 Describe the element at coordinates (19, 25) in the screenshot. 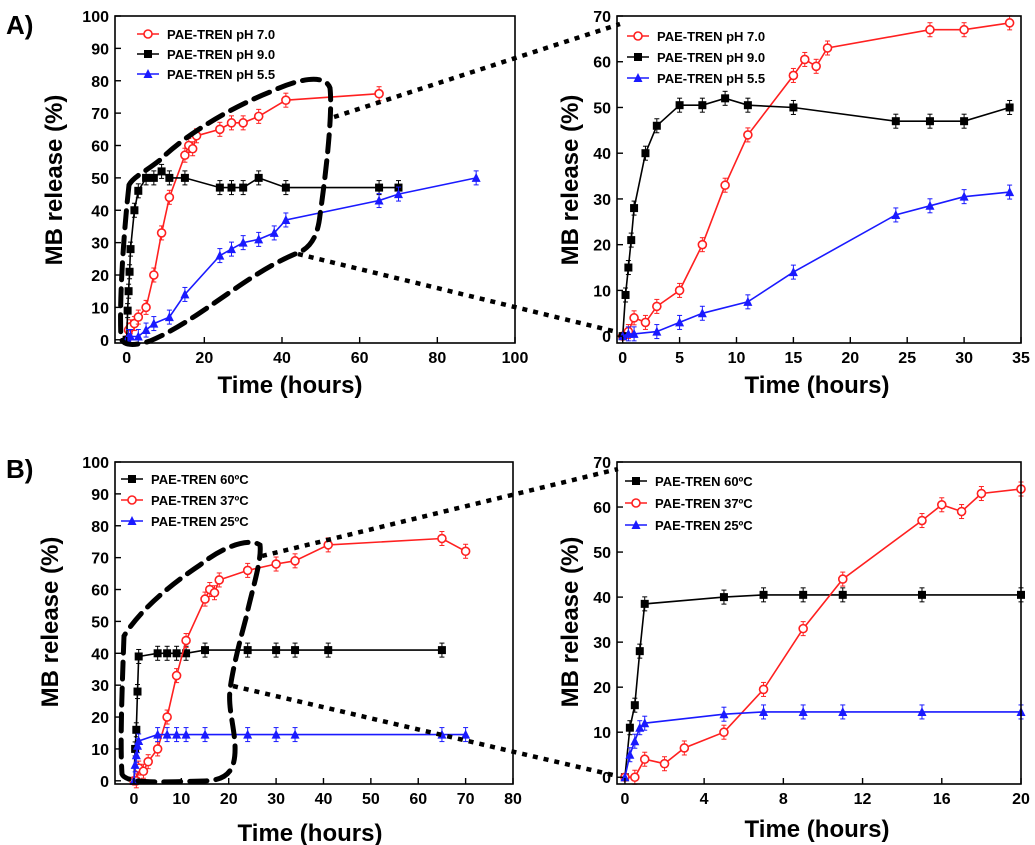

I see `panel-label-a: A)` at that location.